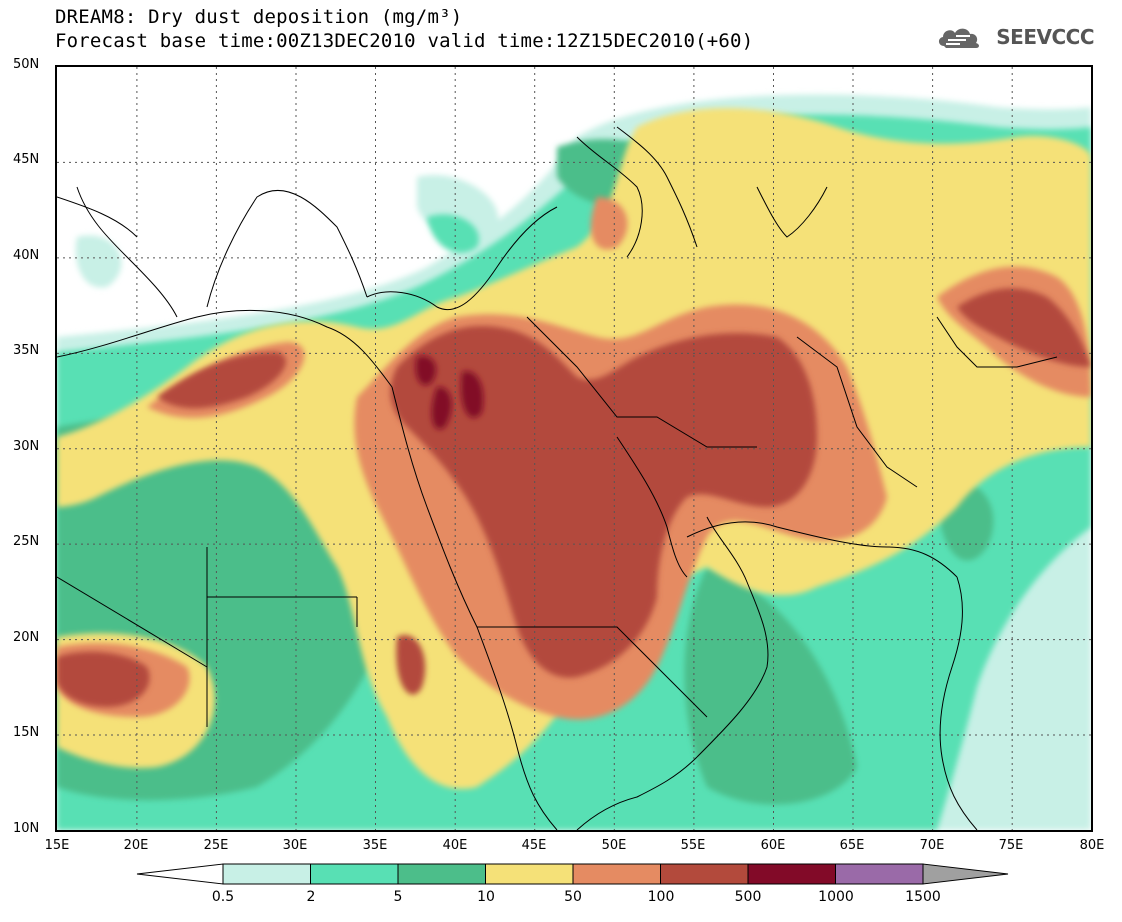 The width and height of the screenshot is (1122, 922). Describe the element at coordinates (295, 845) in the screenshot. I see `lon-label-30e: 30E` at that location.